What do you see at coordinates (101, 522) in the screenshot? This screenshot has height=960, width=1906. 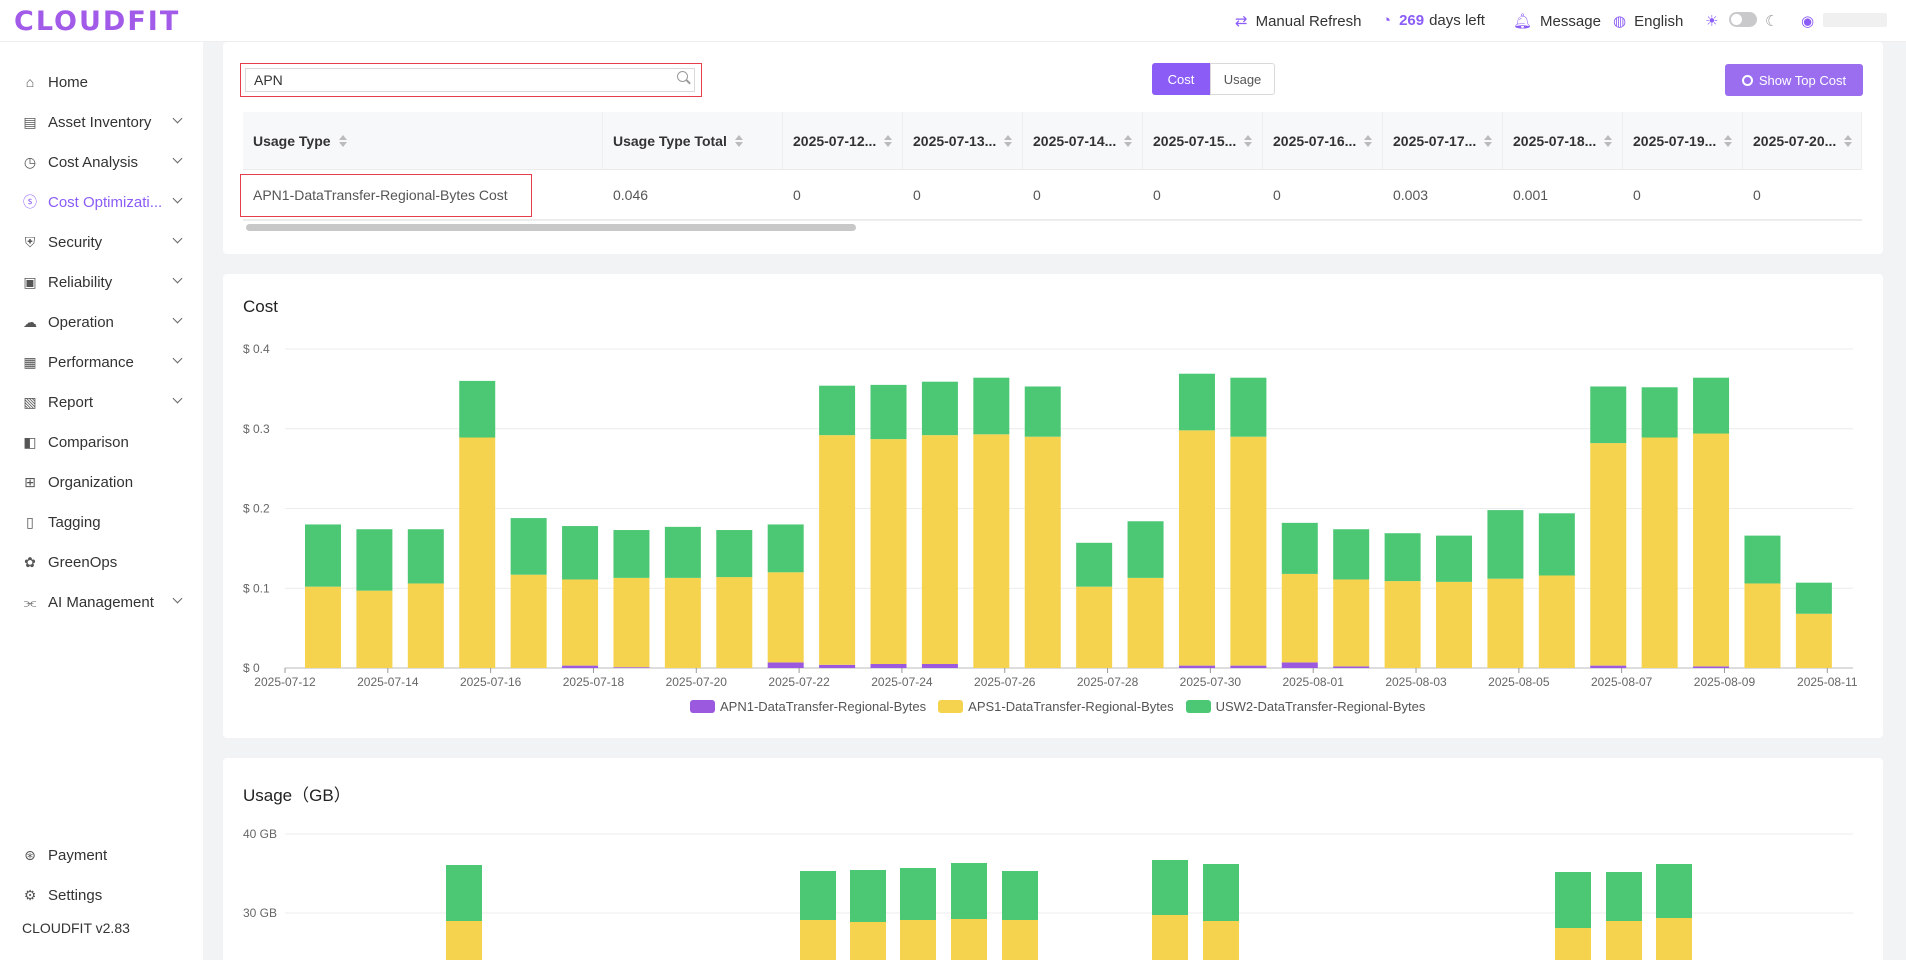 I see `sidebar-item-tagging: ▯ Tagging` at bounding box center [101, 522].